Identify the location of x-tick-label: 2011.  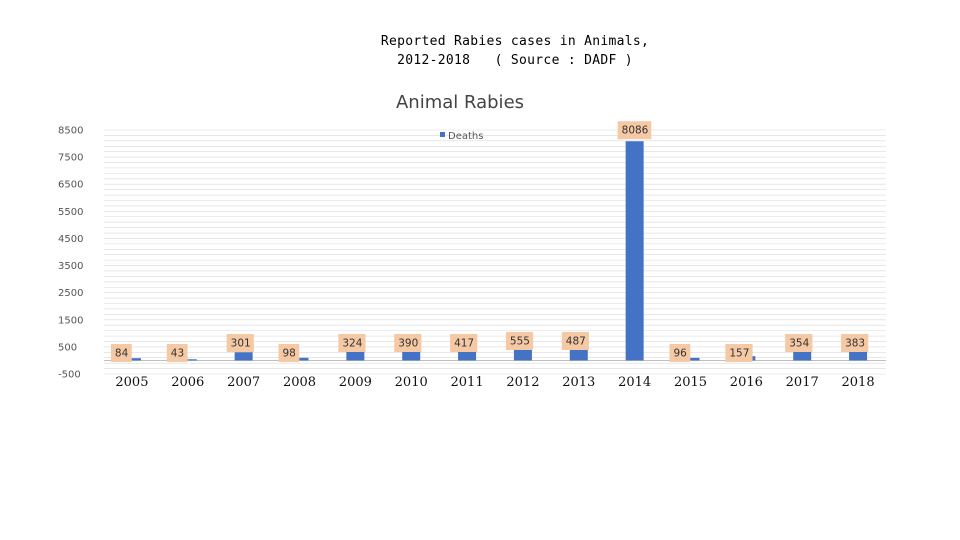
(467, 382).